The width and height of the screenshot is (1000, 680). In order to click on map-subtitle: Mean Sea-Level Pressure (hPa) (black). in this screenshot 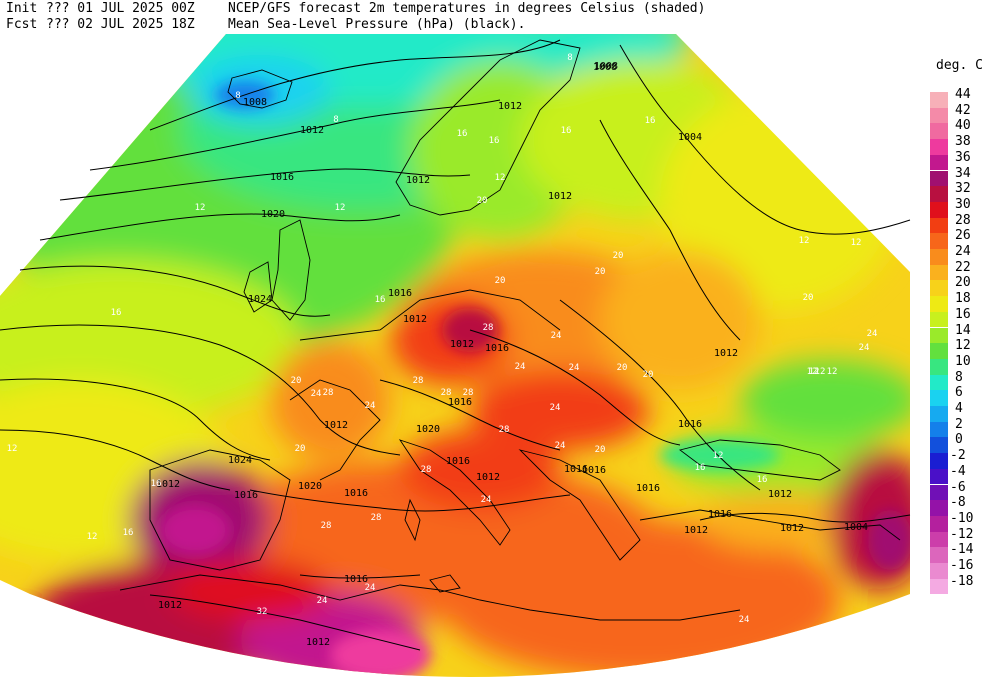, I will do `click(377, 24)`.